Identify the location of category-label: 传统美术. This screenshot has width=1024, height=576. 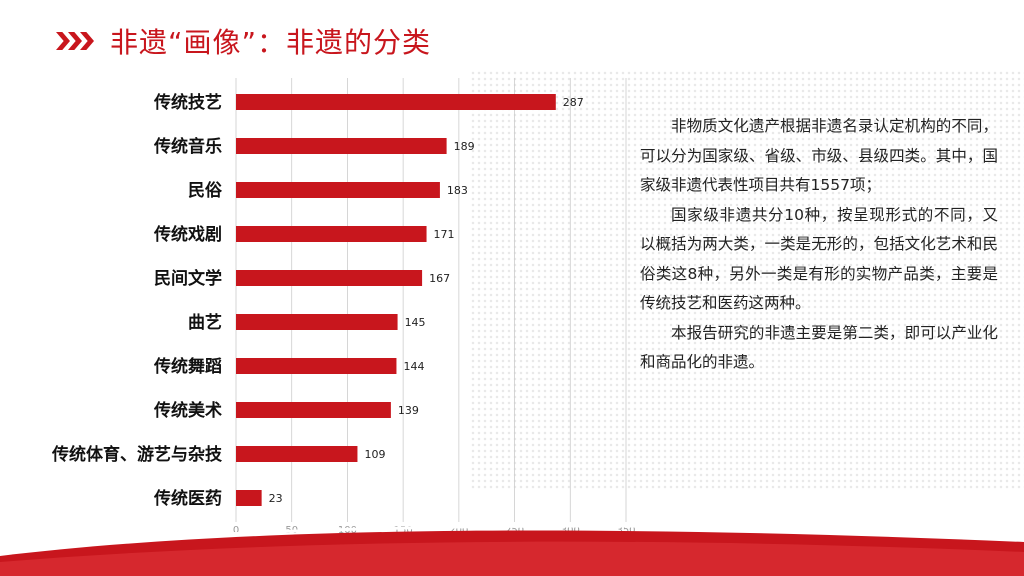
(187, 410).